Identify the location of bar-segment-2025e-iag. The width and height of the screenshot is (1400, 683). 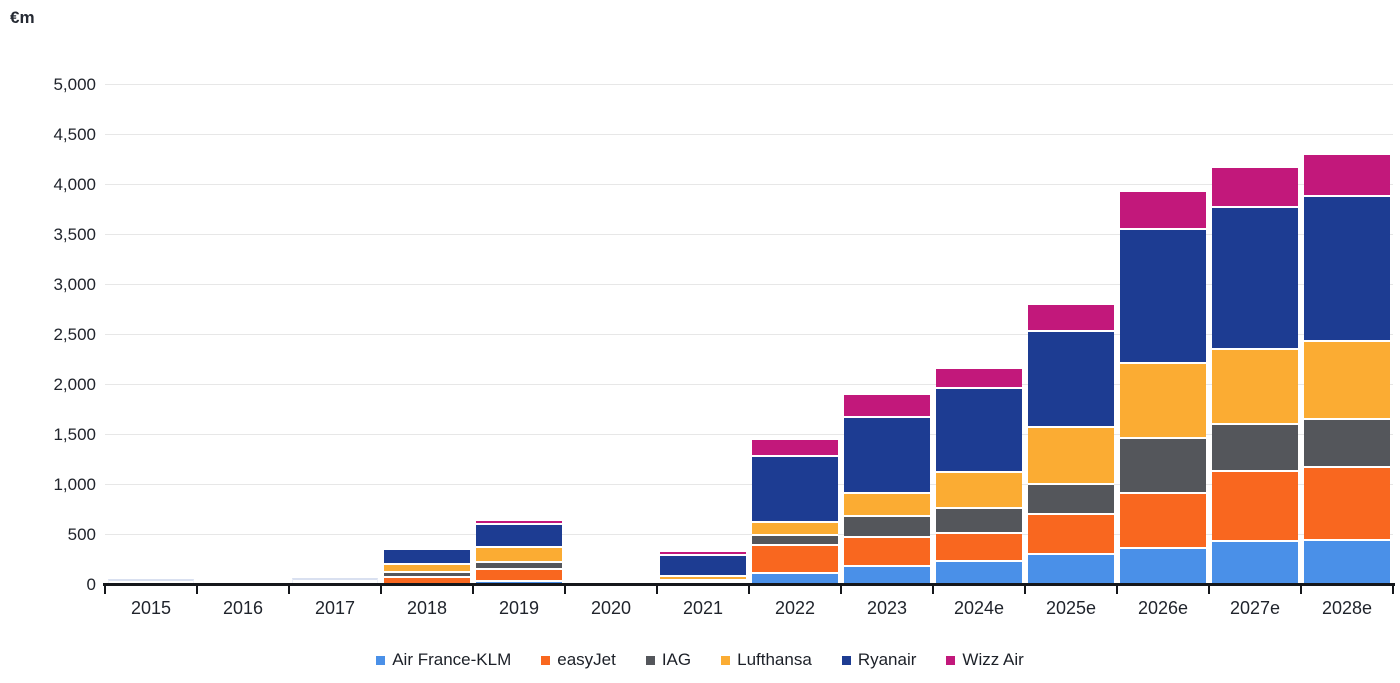
(1071, 500).